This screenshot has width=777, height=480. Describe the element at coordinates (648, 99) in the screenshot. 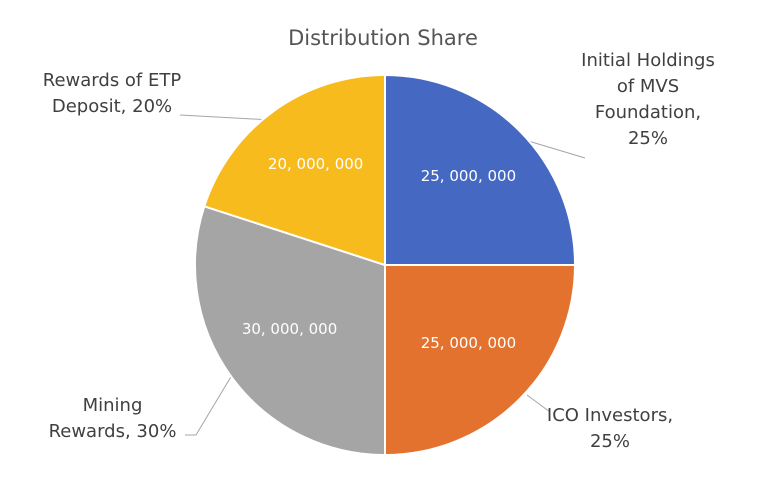

I see `slice-label: Initial Holdings of MVS Foundation, 25%` at that location.